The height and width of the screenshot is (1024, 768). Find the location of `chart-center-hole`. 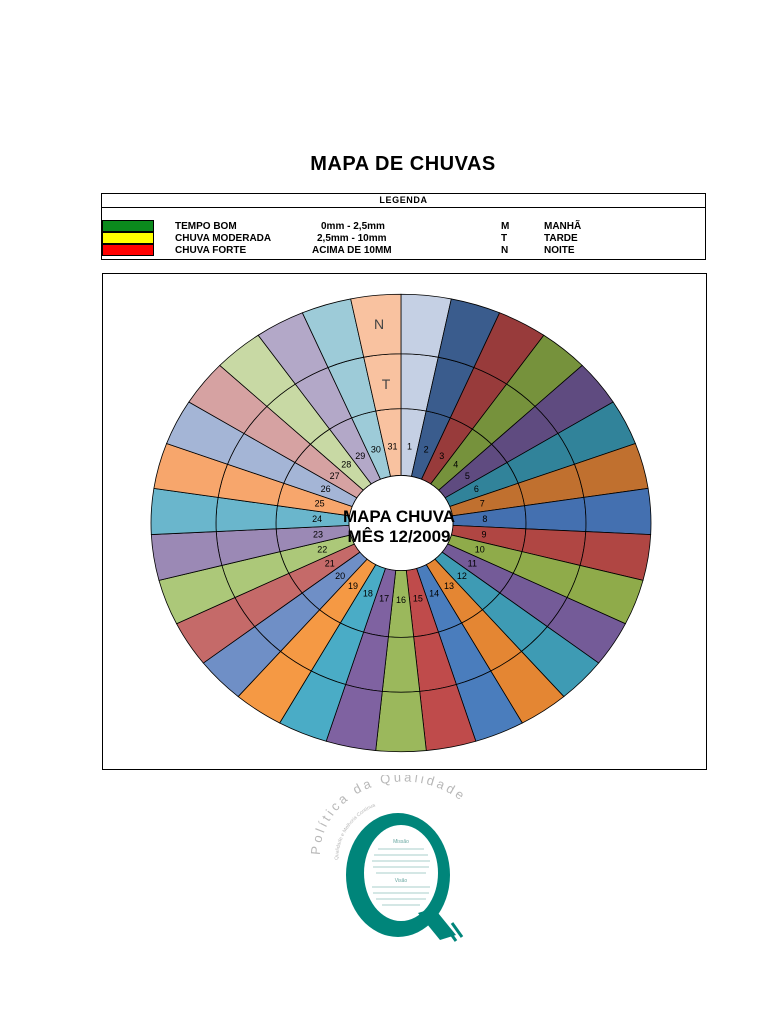

chart-center-hole is located at coordinates (401, 523).